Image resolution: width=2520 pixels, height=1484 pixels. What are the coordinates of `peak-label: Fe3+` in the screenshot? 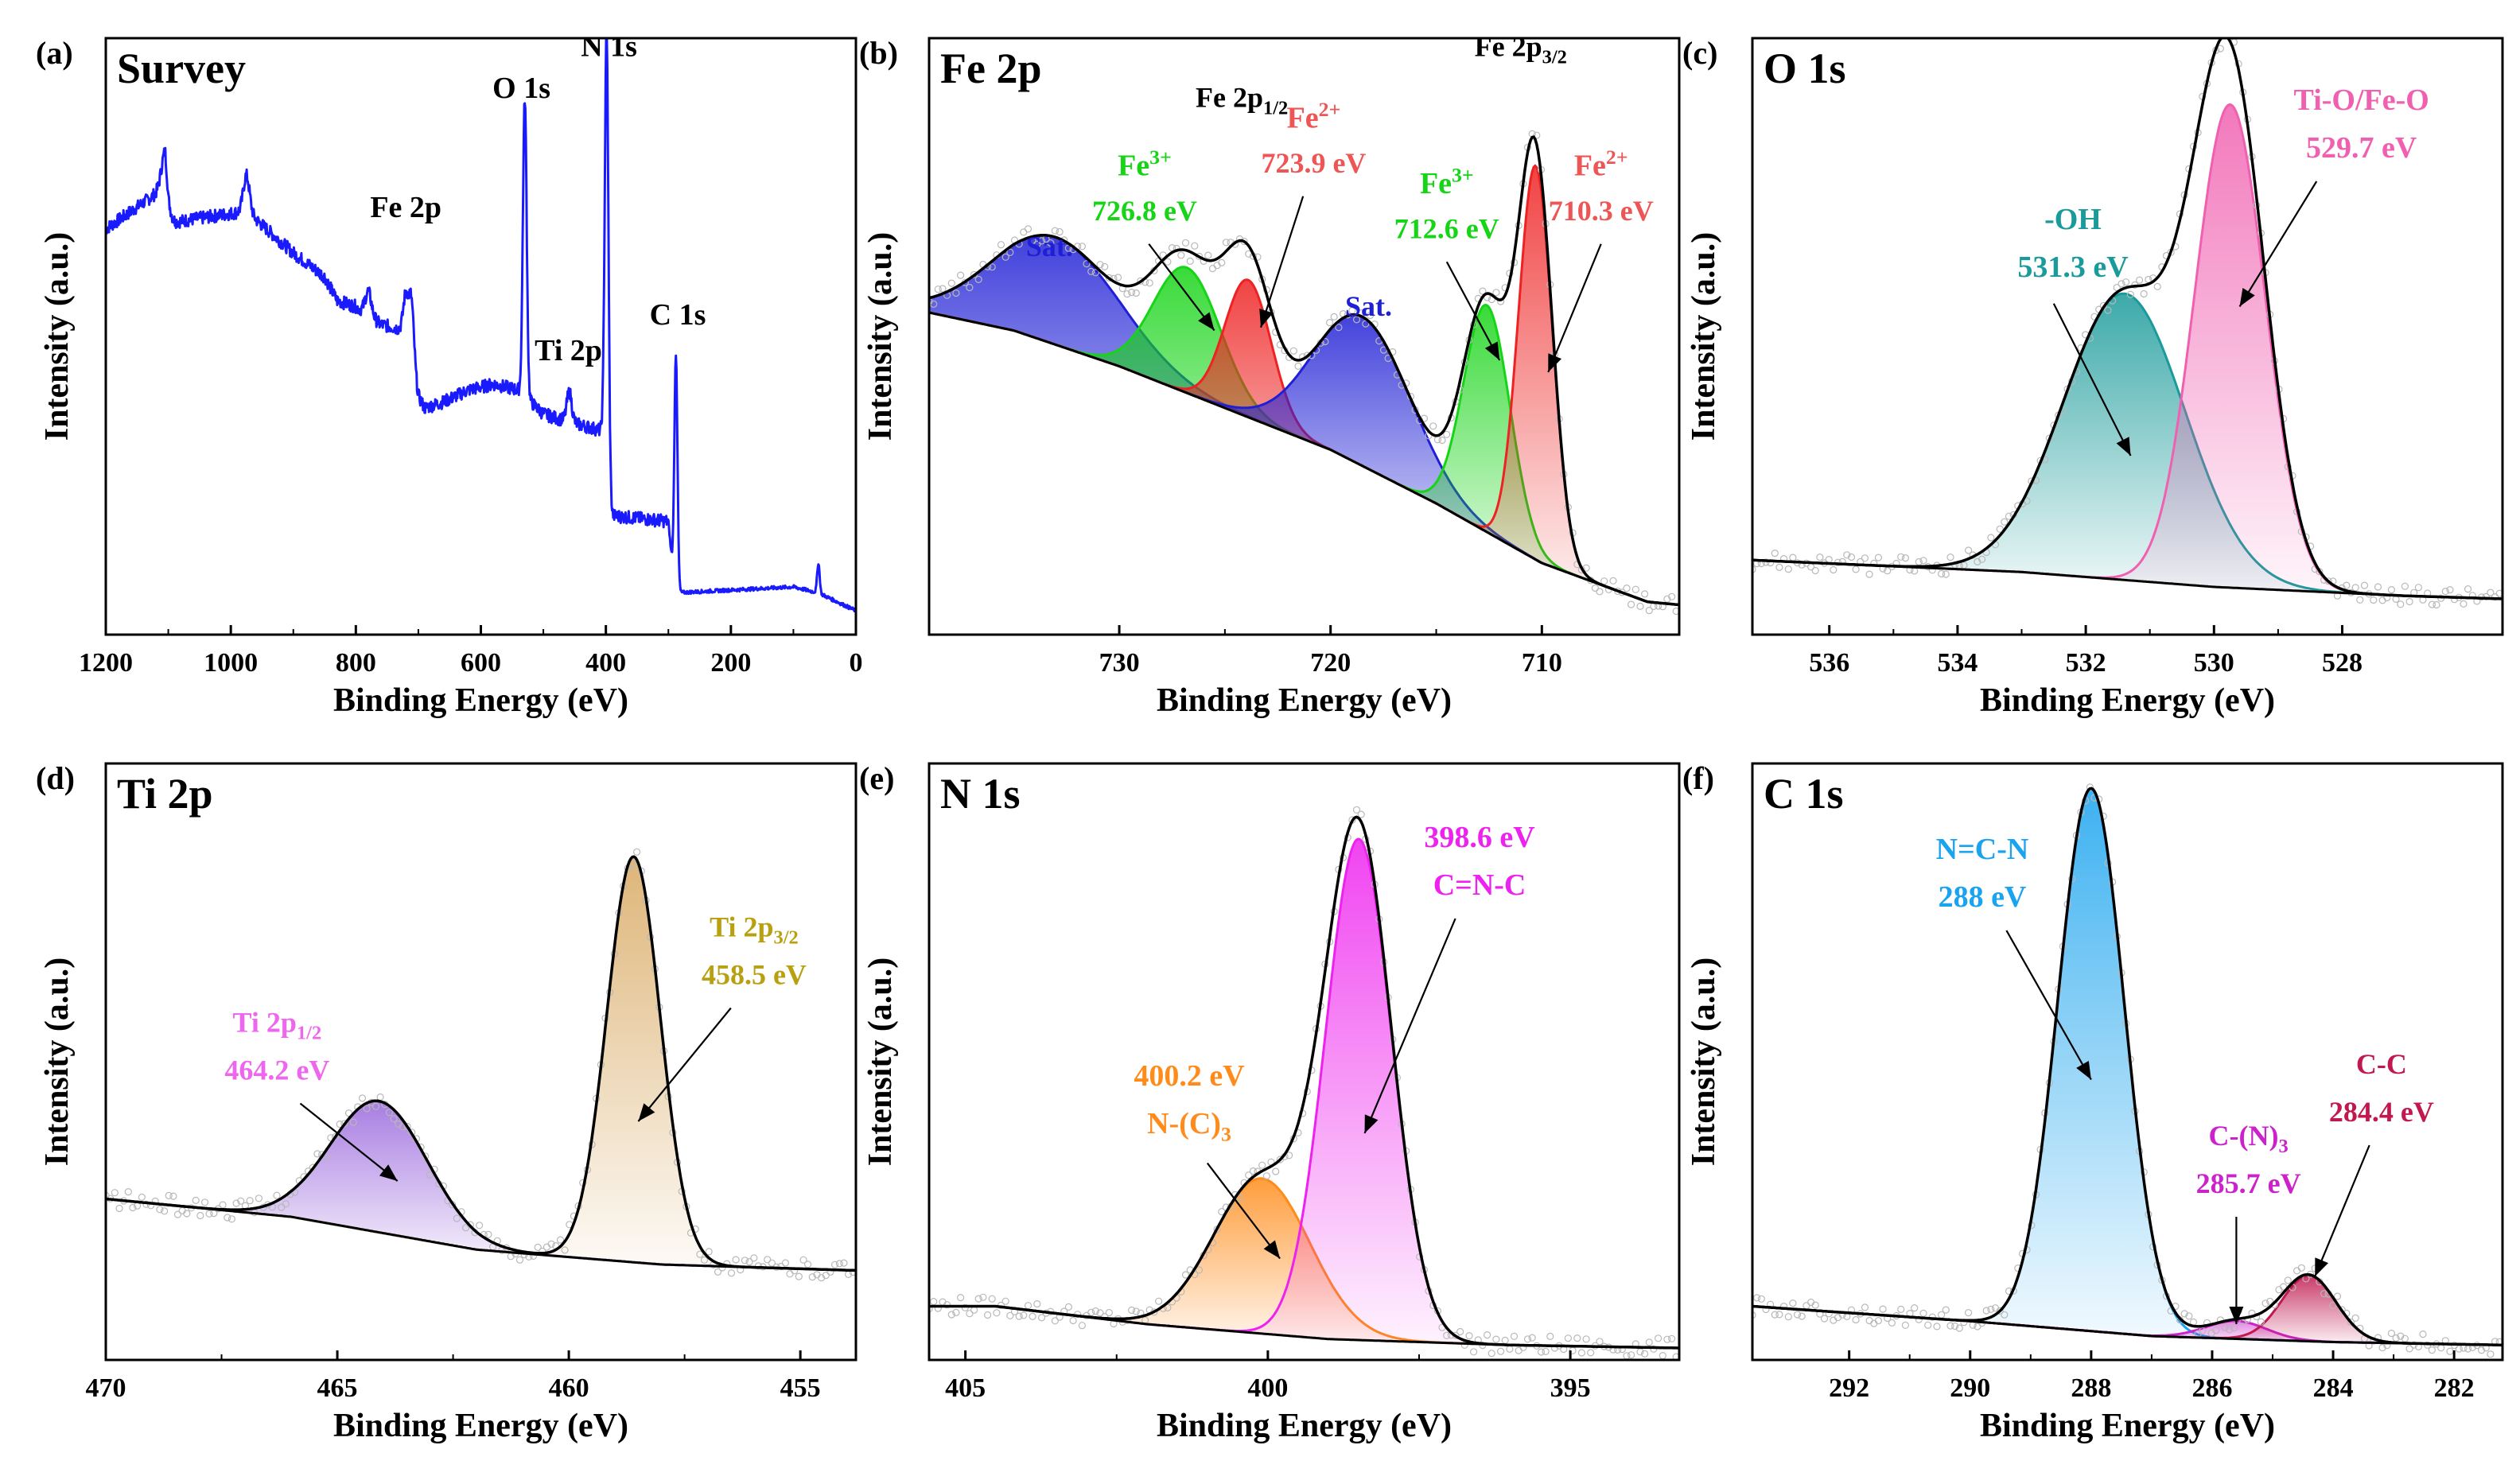 It's located at (1447, 182).